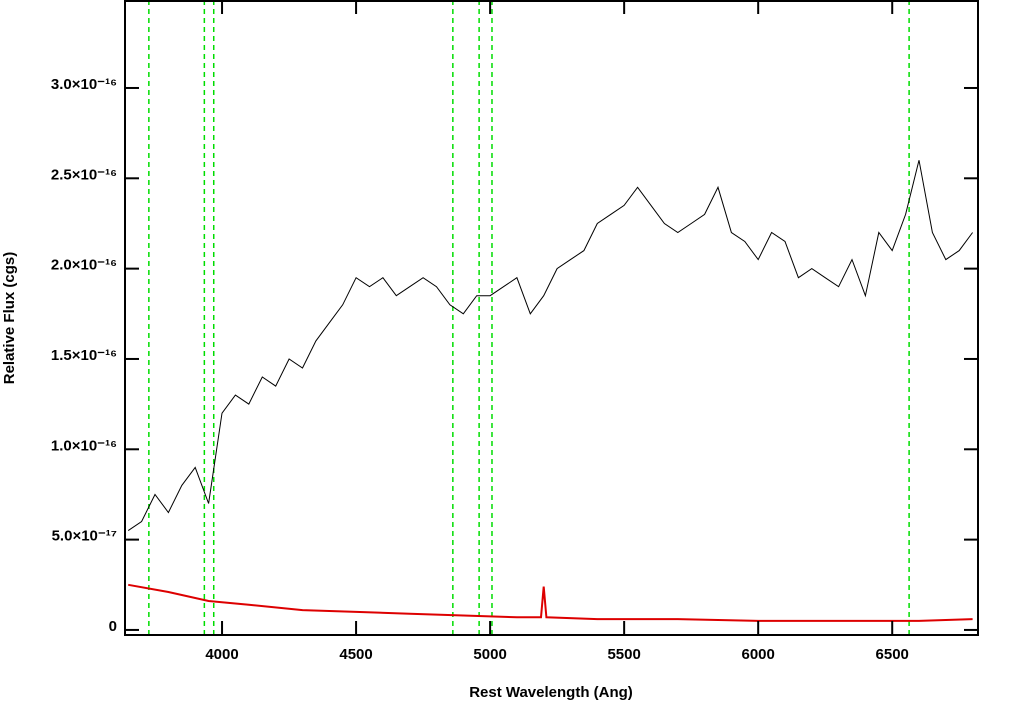  Describe the element at coordinates (757, 654) in the screenshot. I see `x-tick-label: 6000` at that location.